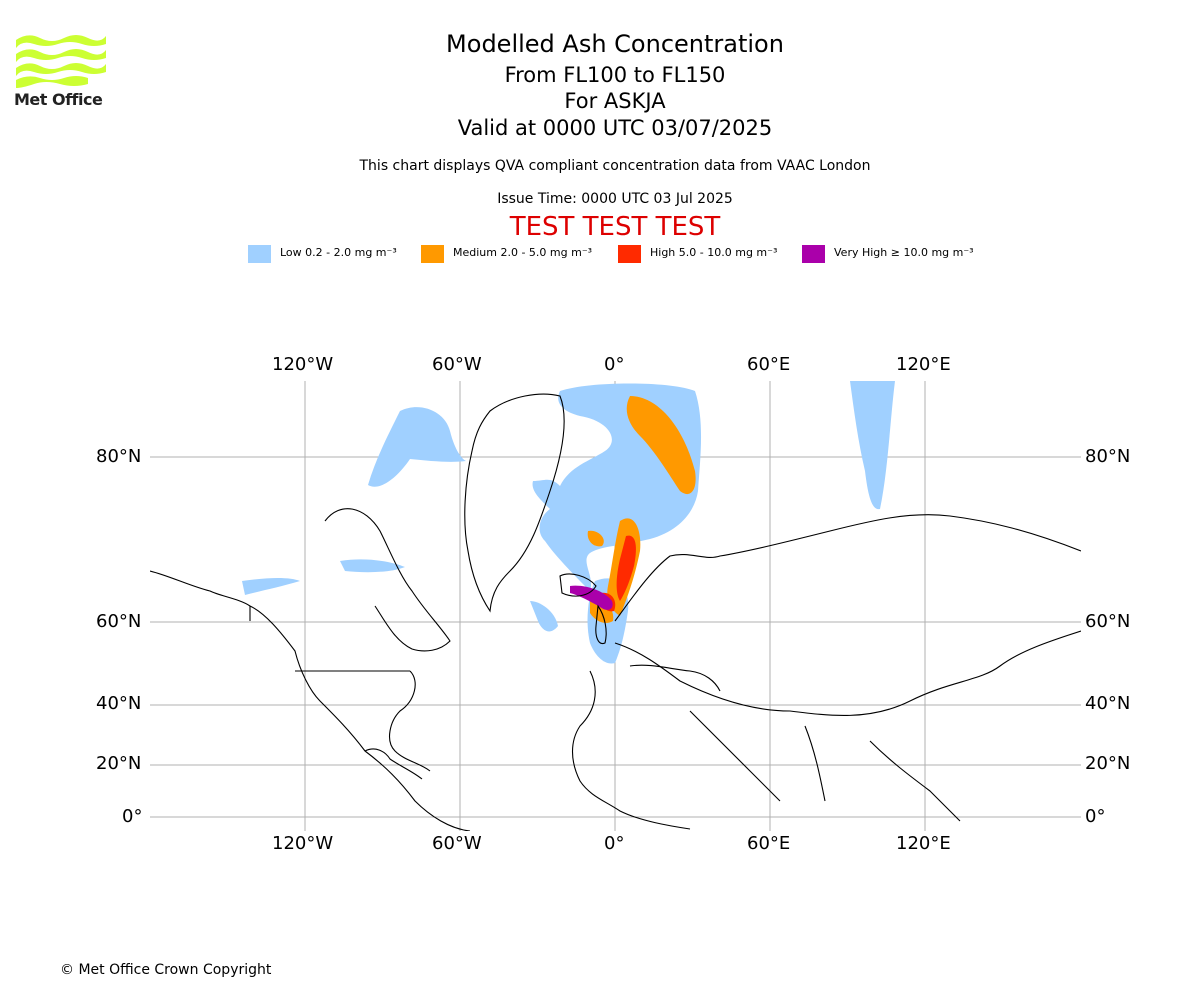 The image size is (1200, 1000). I want to click on volcano-name: For ASKJA, so click(615, 101).